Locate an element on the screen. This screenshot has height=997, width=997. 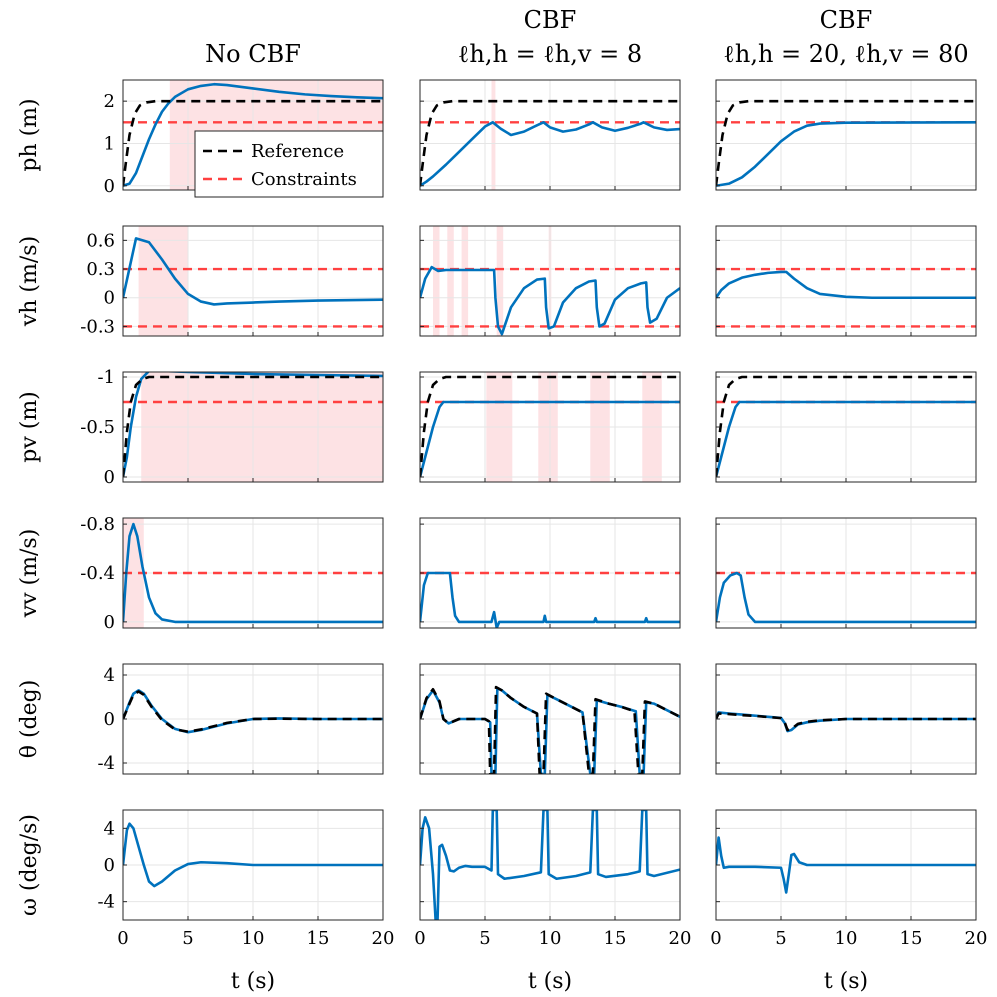
y-tick-label: 1 is located at coordinates (109, 143).